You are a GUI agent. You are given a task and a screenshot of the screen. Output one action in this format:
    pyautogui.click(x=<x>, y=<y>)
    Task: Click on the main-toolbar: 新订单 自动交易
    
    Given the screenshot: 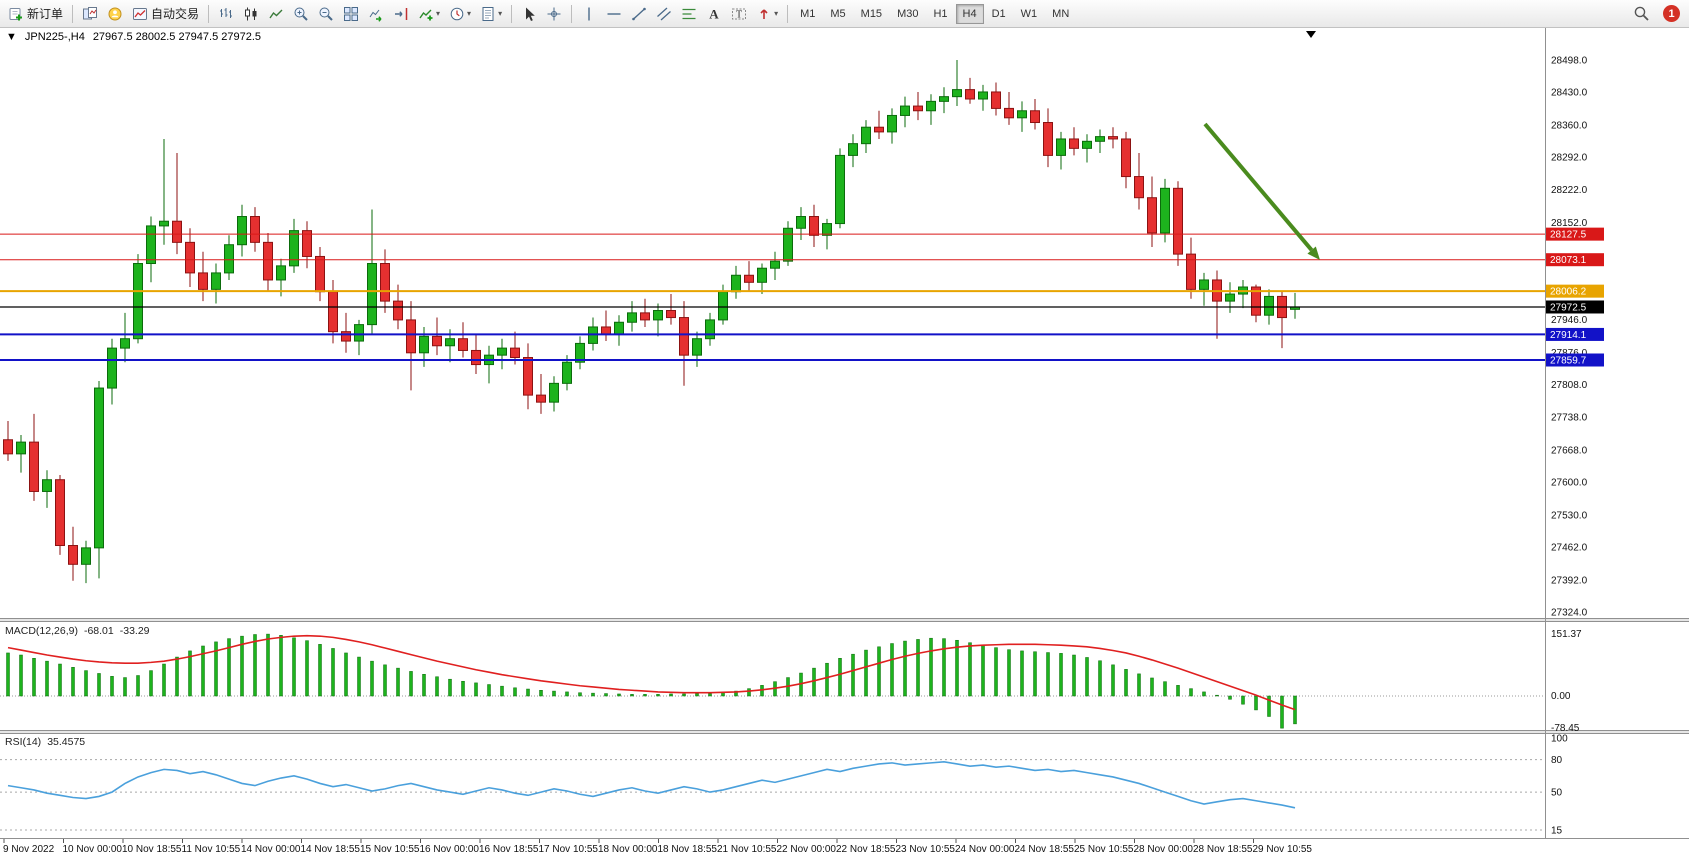 What is the action you would take?
    pyautogui.click(x=844, y=14)
    